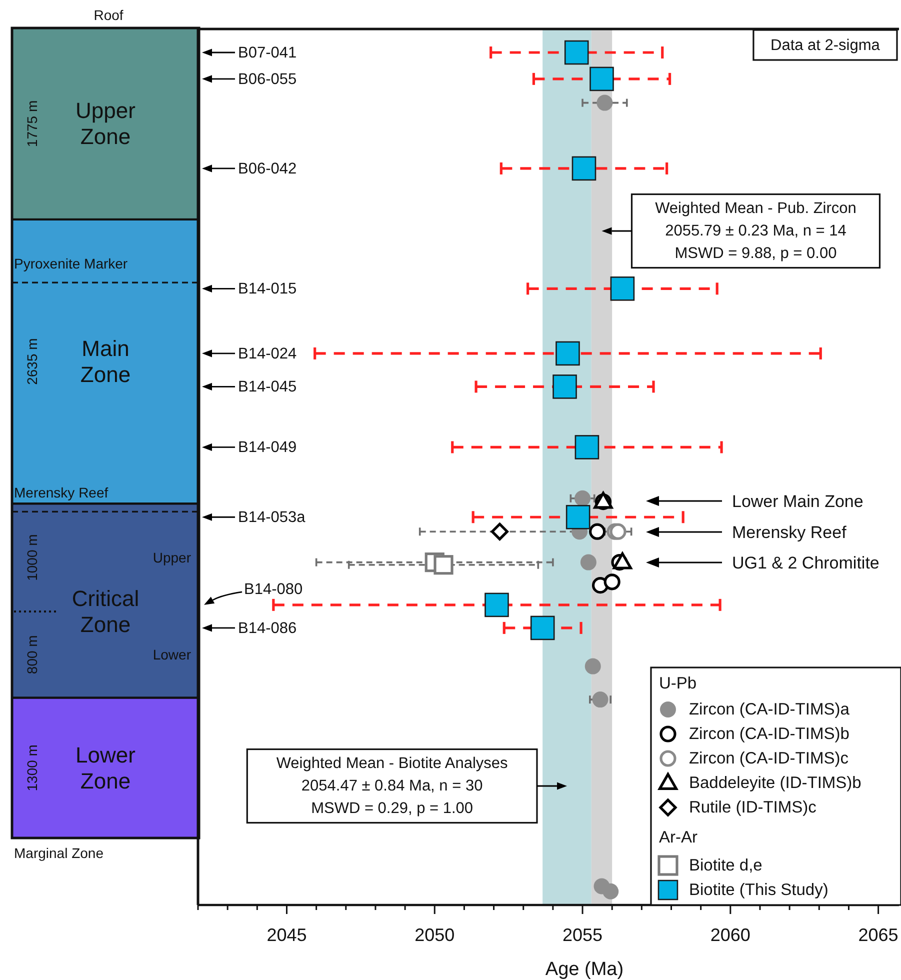 The height and width of the screenshot is (980, 901). I want to click on series-label: Lower Zone, so click(106, 768).